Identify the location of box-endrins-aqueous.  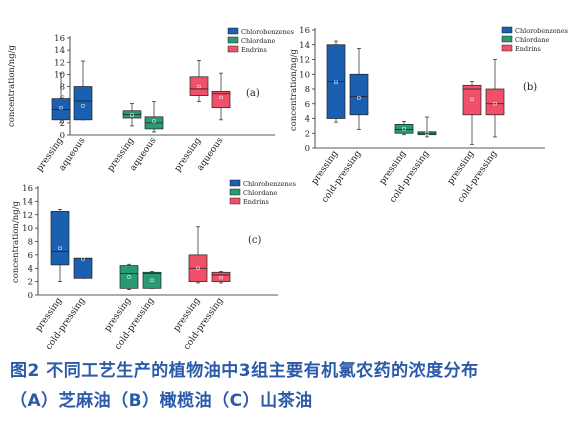
(221, 99).